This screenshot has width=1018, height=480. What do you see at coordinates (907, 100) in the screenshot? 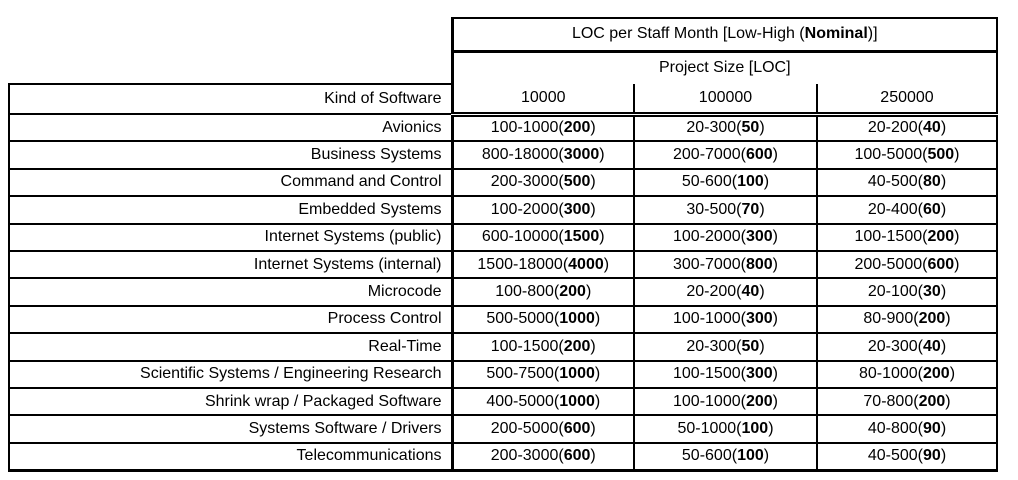
I see `size-column-header-250000: 250000` at bounding box center [907, 100].